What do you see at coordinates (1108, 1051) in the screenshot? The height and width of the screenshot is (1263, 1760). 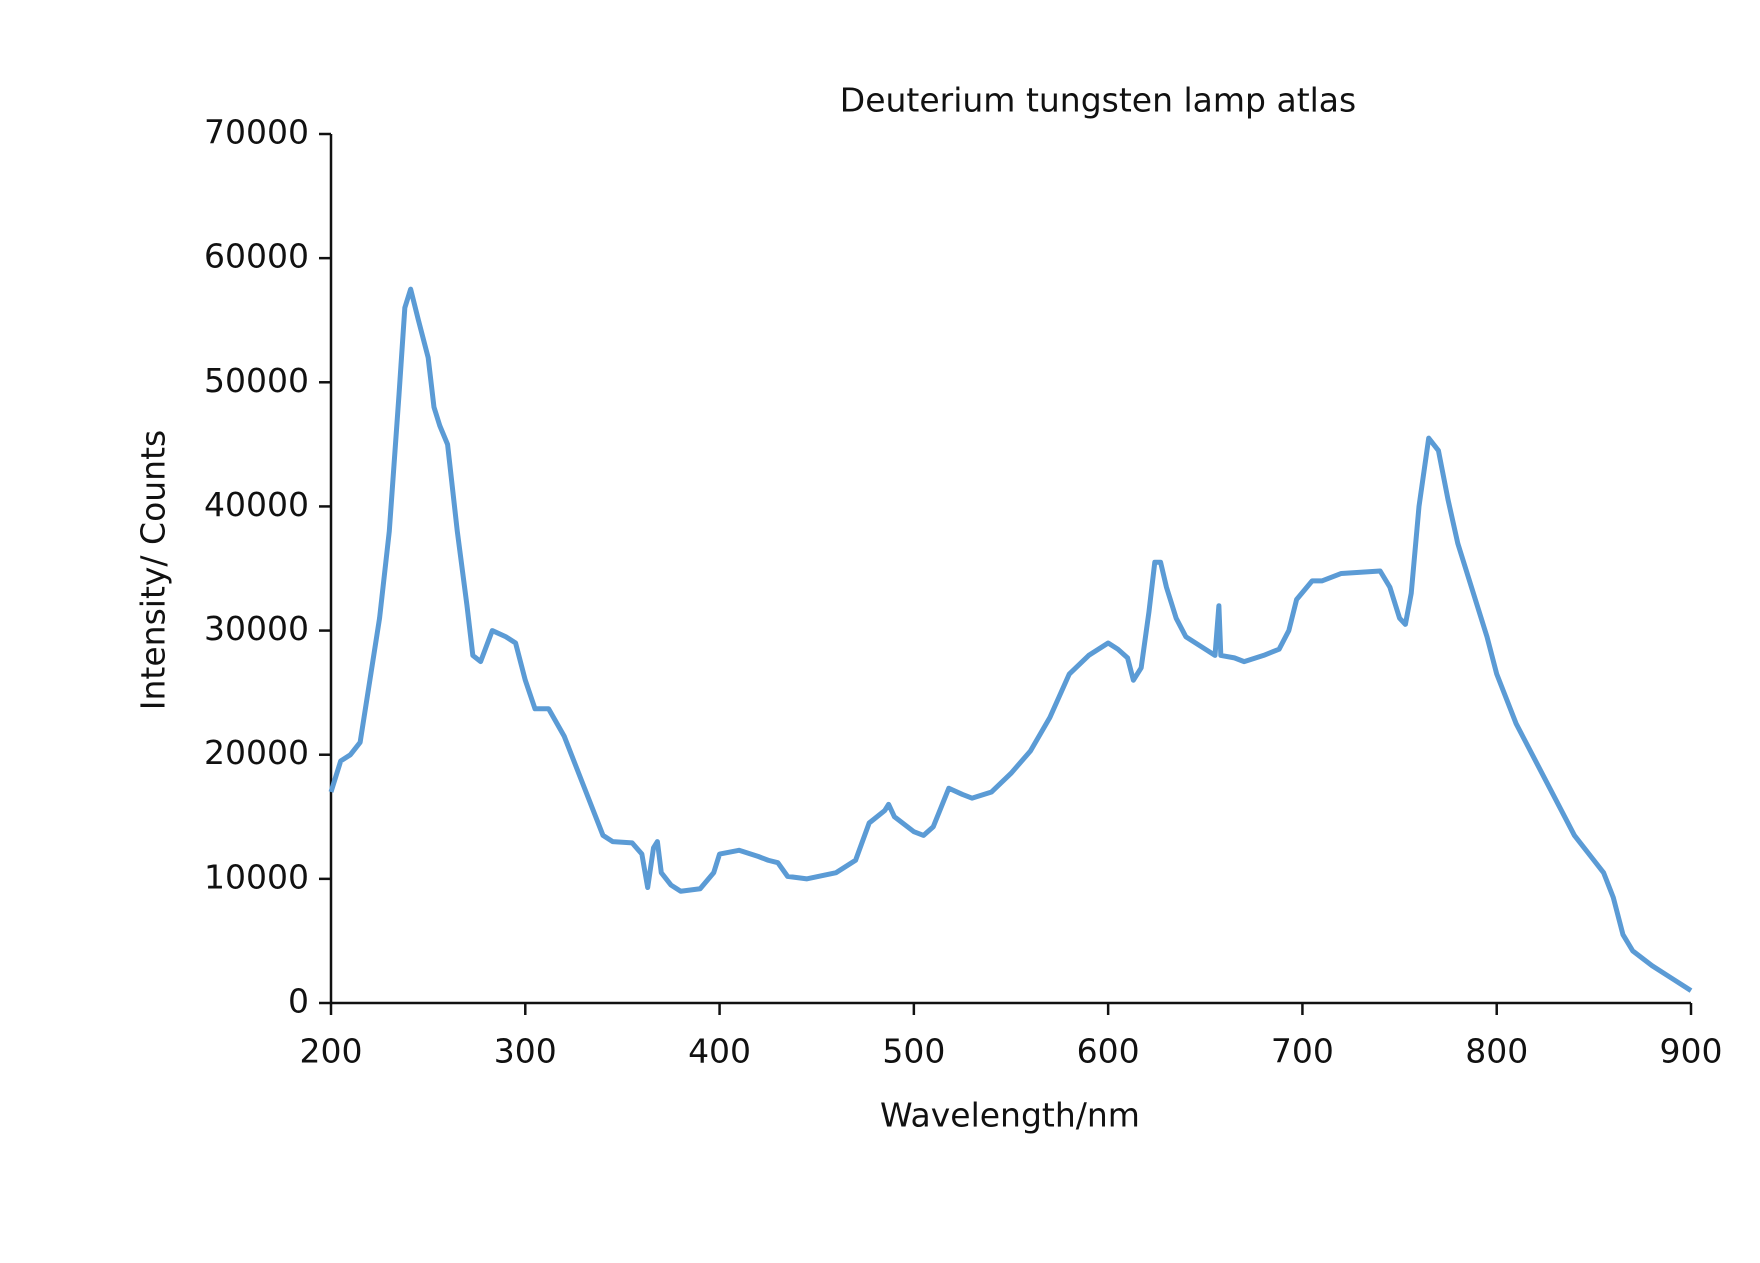 I see `x-tick-label: 600` at bounding box center [1108, 1051].